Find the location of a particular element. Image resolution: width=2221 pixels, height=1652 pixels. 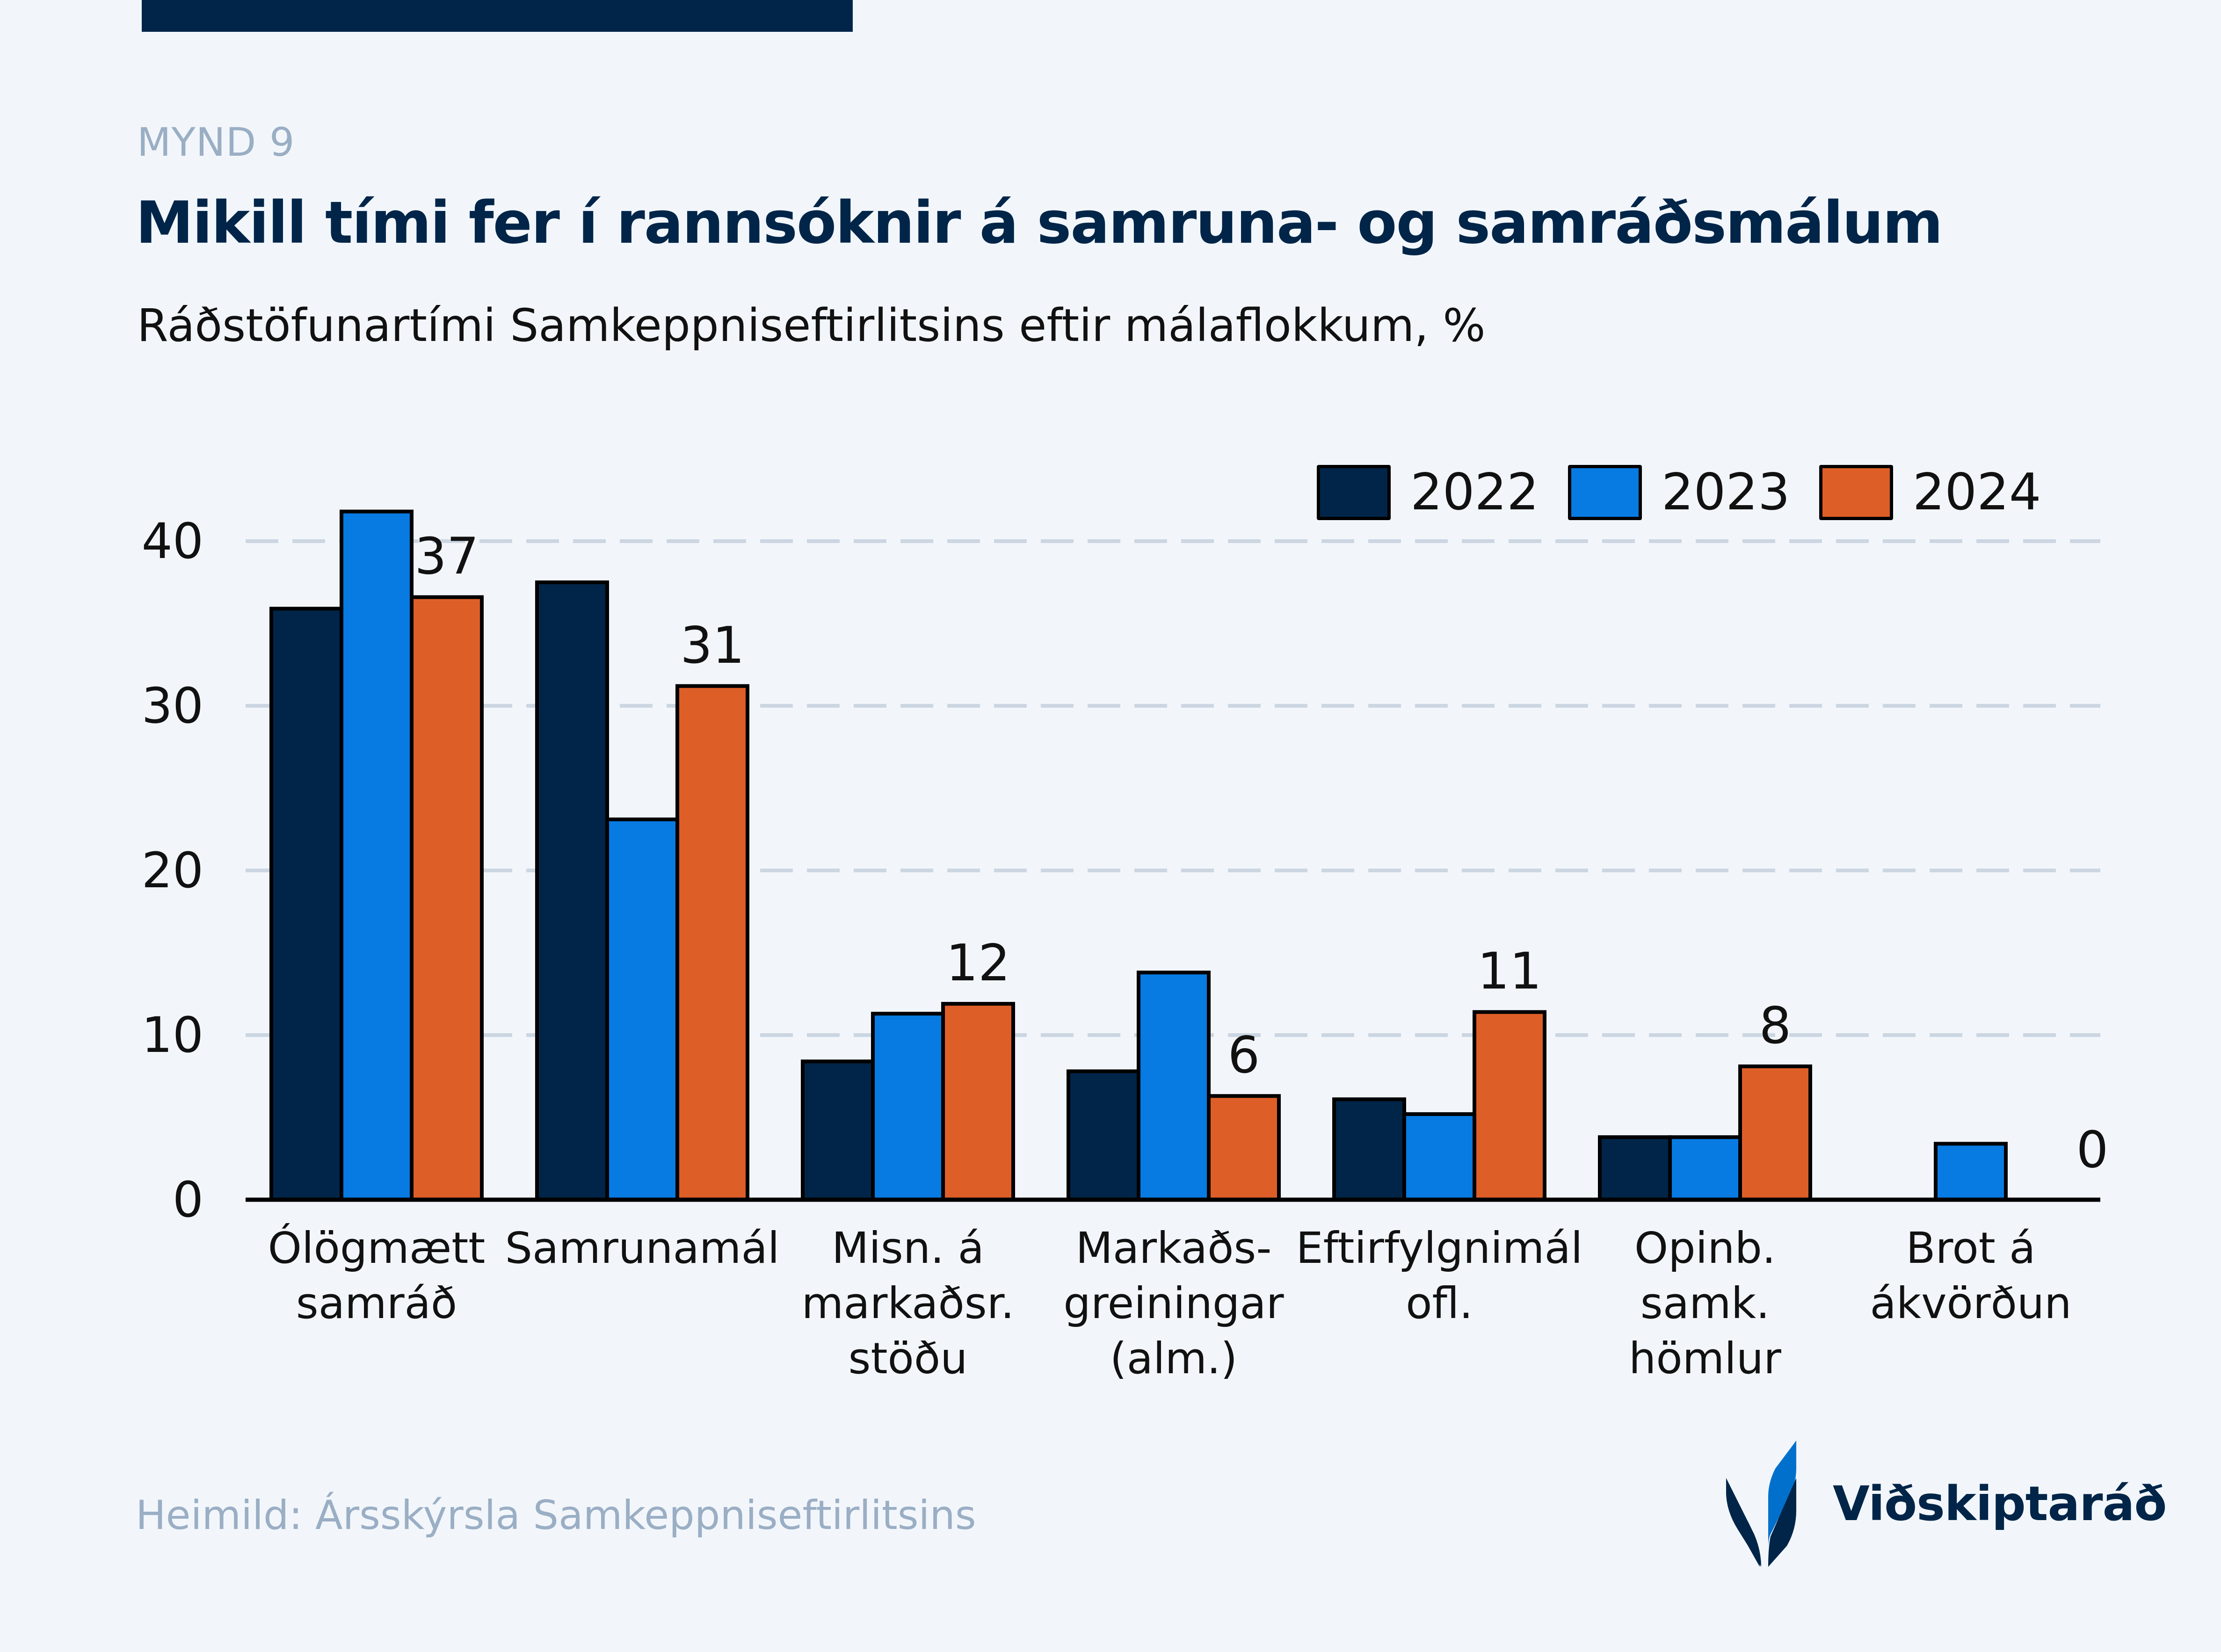

legend-item-2022: 2022 is located at coordinates (1428, 492).